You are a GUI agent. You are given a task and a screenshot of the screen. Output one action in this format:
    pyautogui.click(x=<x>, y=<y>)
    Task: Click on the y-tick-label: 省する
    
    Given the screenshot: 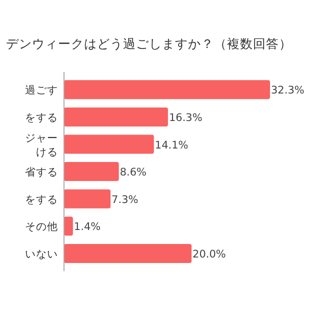 What is the action you would take?
    pyautogui.click(x=41, y=172)
    